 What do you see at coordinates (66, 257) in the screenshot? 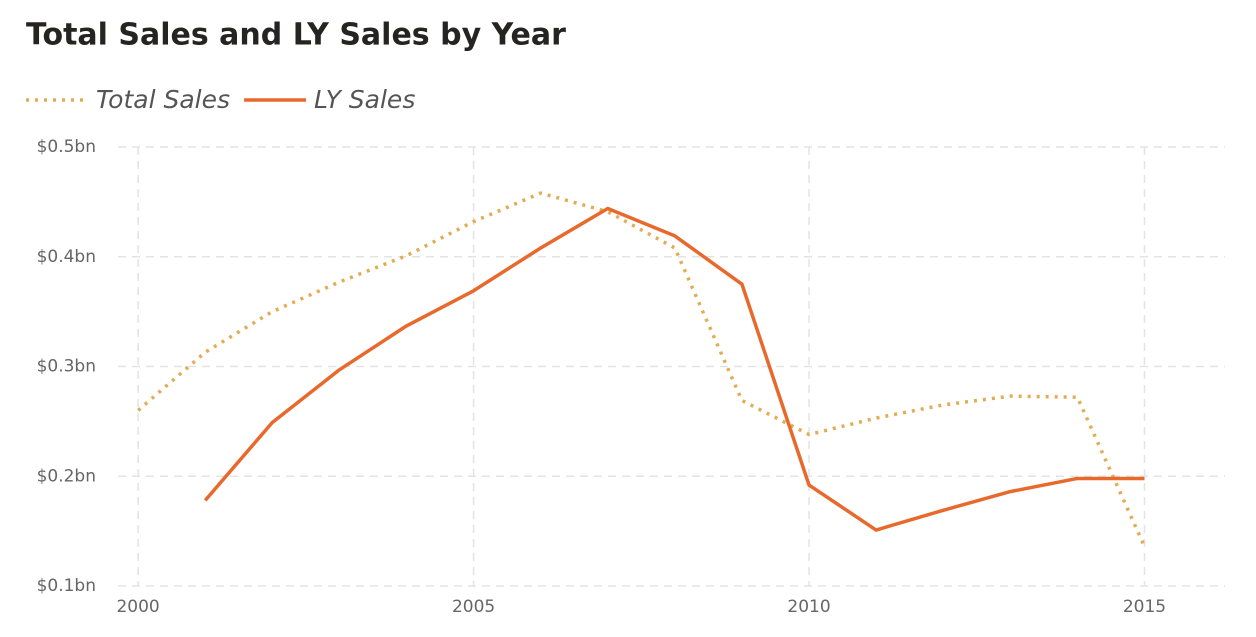
I see `y-tick-label: $0.4bn` at bounding box center [66, 257].